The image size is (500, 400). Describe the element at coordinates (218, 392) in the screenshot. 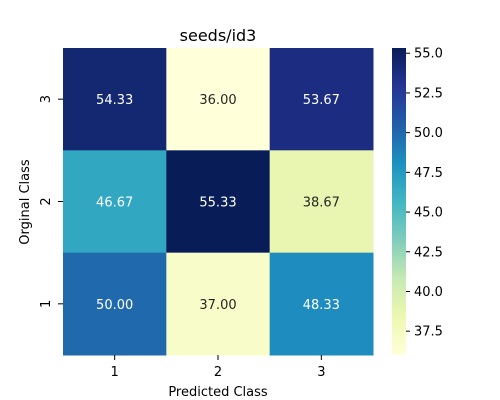

I see `x-axis-label: Predicted Class` at that location.